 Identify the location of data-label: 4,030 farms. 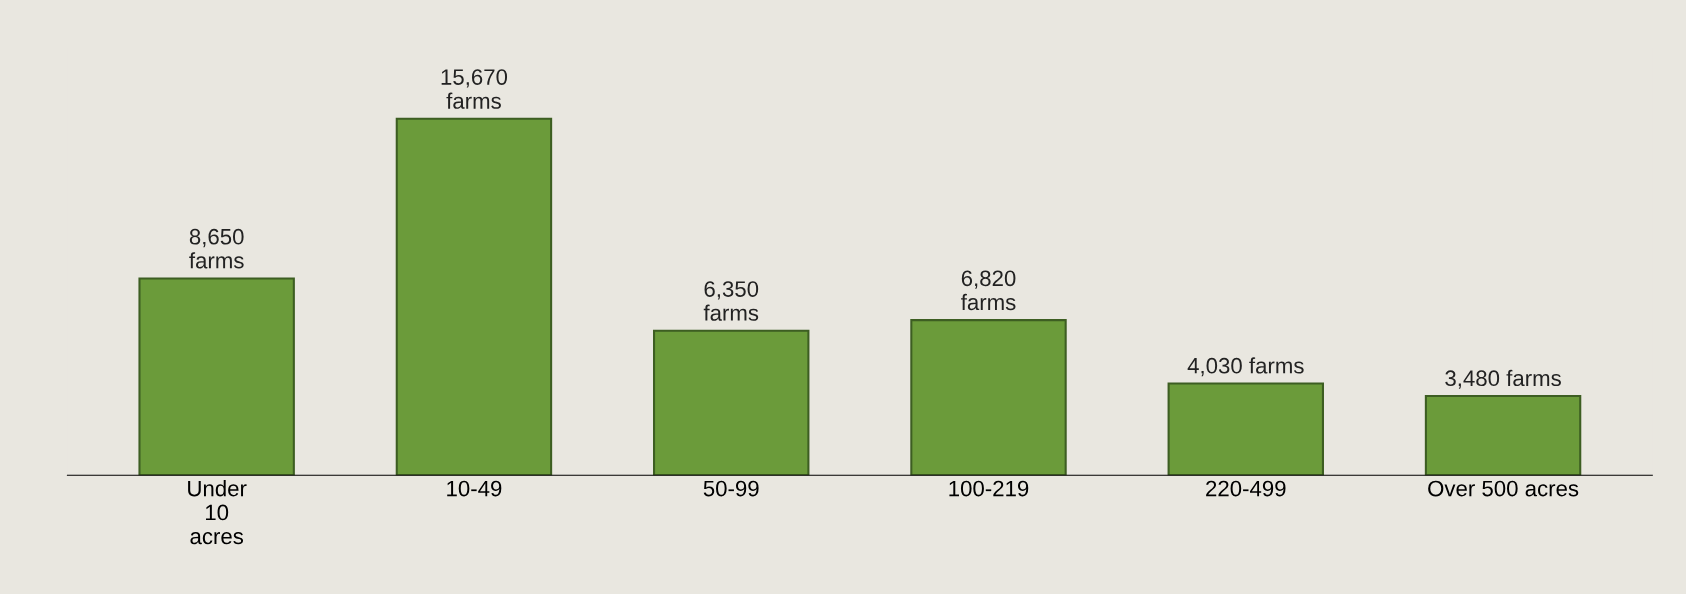
(1245, 367).